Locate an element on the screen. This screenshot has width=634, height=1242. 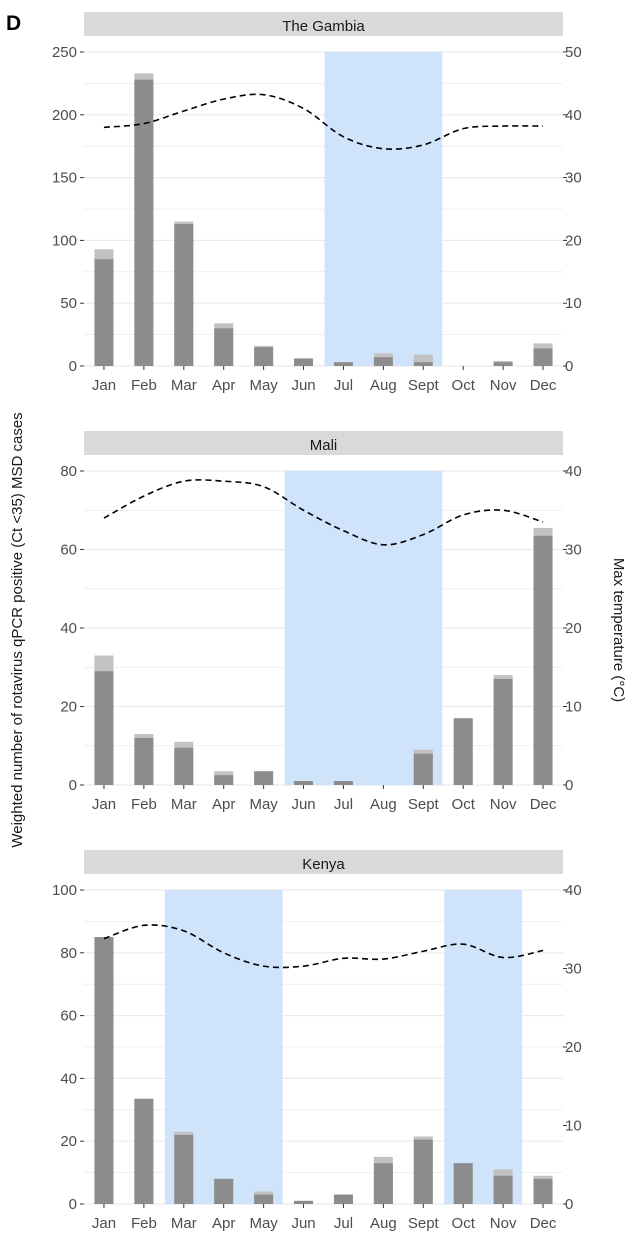
y2-tick-label: 50 is located at coordinates (573, 52).